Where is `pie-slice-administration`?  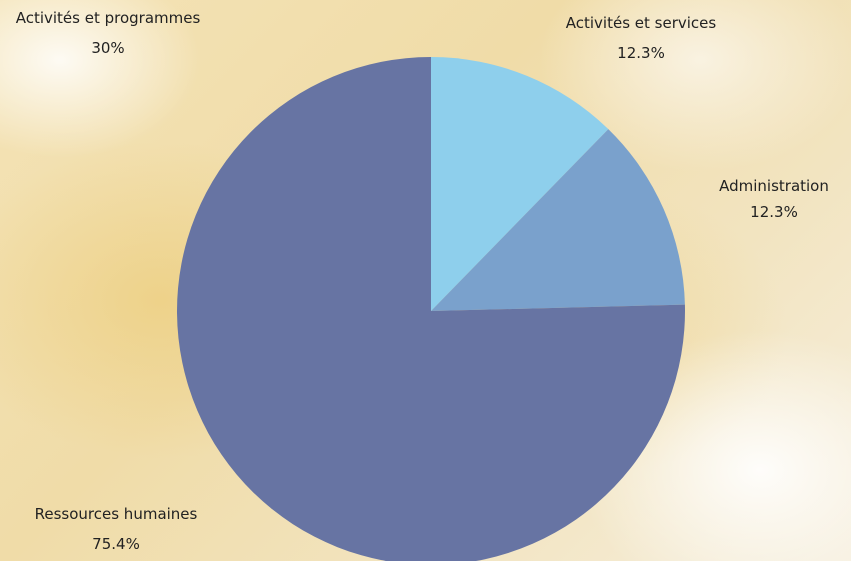
pie-slice-administration is located at coordinates (558, 220).